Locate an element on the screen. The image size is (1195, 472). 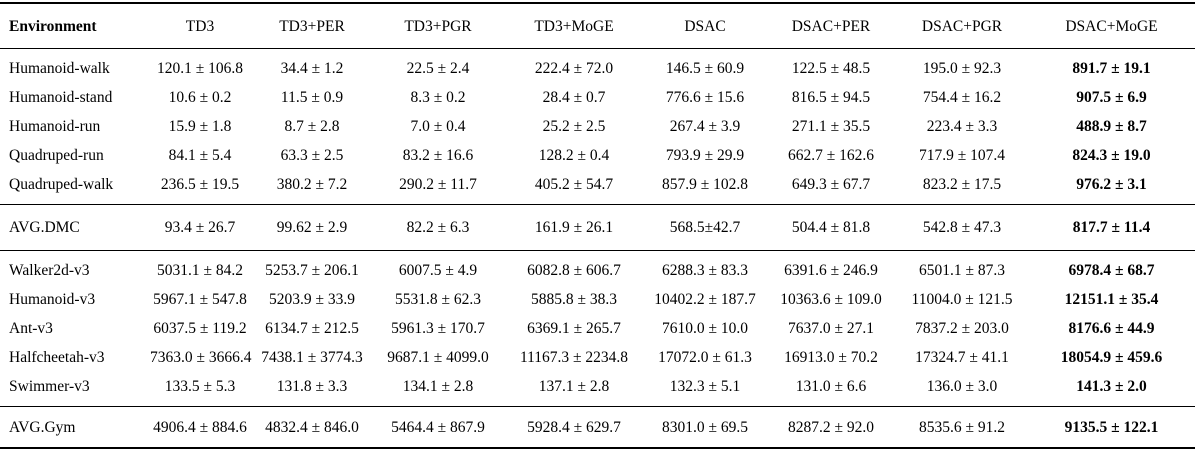
value-cell: 6007.5 ± 4.9 is located at coordinates (438, 270).